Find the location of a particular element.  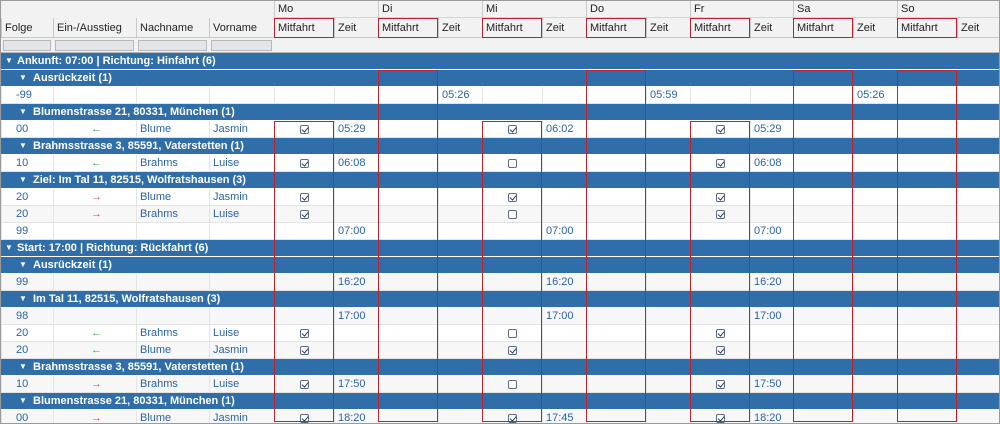

group-row-main: ▼ Start: 17:00 | Richtung: Rückfahrt (6) is located at coordinates (500, 248).